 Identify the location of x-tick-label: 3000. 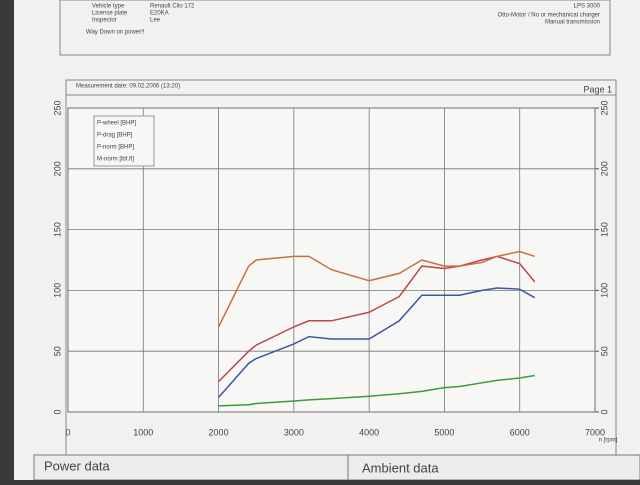
(294, 432).